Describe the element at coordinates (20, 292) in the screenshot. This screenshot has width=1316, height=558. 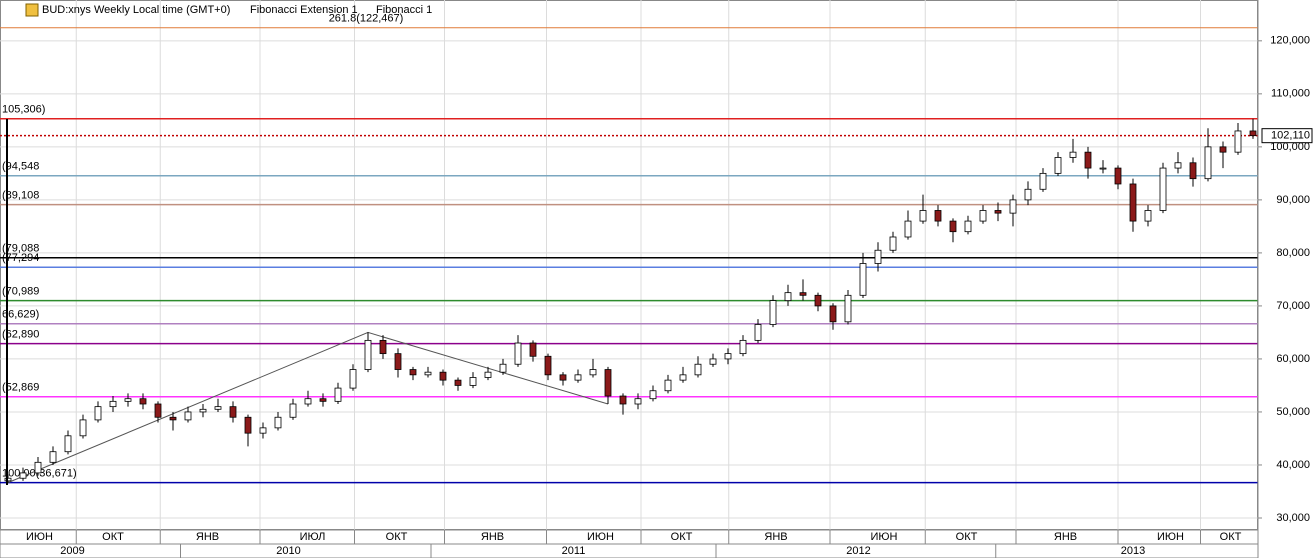
I see `fib-level-label: (70,989` at that location.